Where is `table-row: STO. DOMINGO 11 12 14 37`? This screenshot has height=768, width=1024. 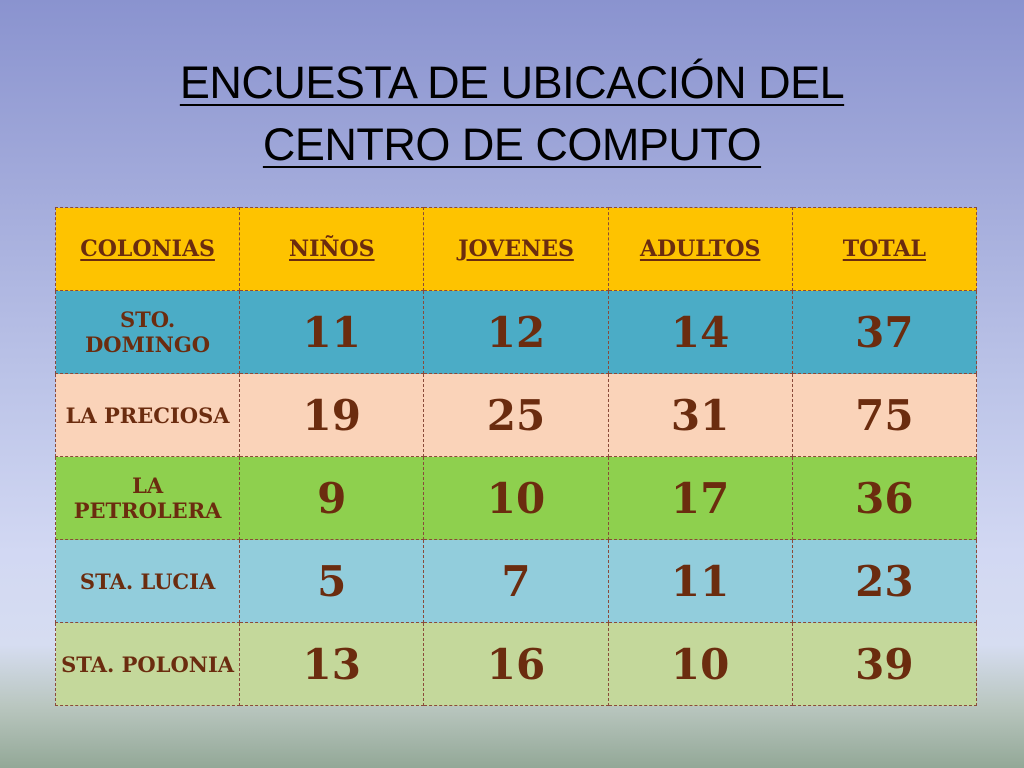
table-row: STO. DOMINGO 11 12 14 37 is located at coordinates (516, 332).